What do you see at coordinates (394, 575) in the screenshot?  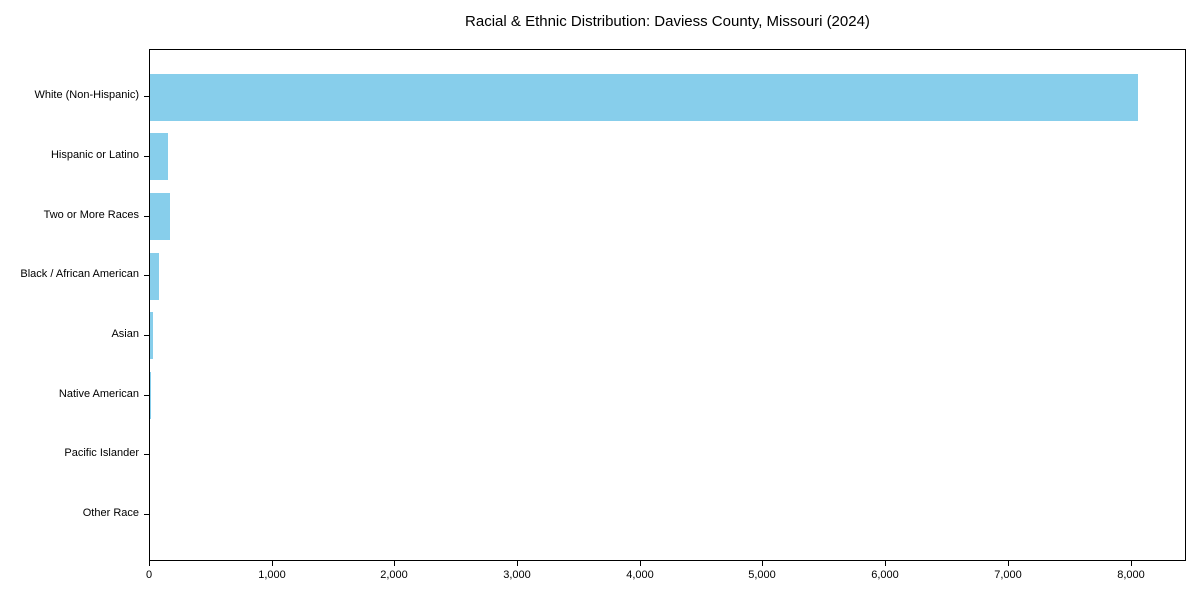 I see `x-axis-tick-label: 2,000` at bounding box center [394, 575].